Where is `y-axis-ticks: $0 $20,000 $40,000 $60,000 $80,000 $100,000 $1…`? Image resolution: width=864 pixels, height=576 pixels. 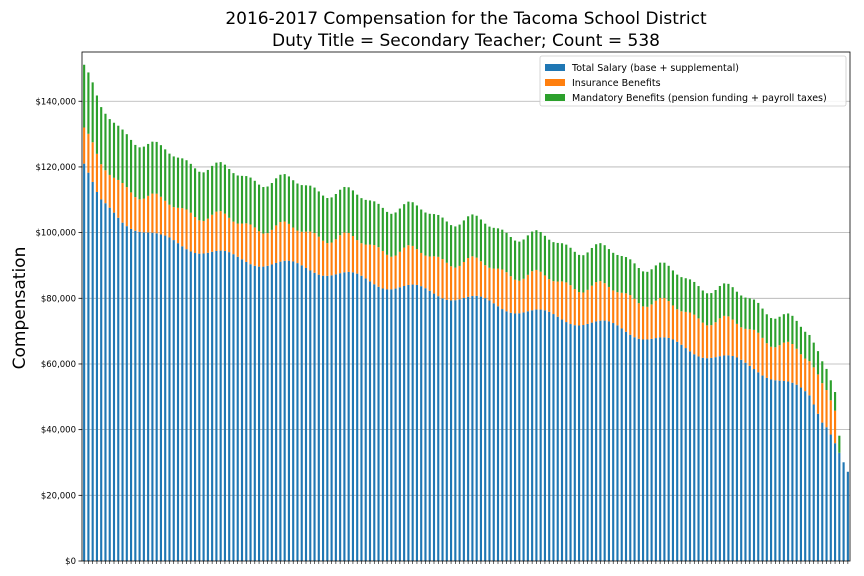 y-axis-ticks: $0 $20,000 $40,000 $60,000 $80,000 $100,000 $1… is located at coordinates (58, 332).